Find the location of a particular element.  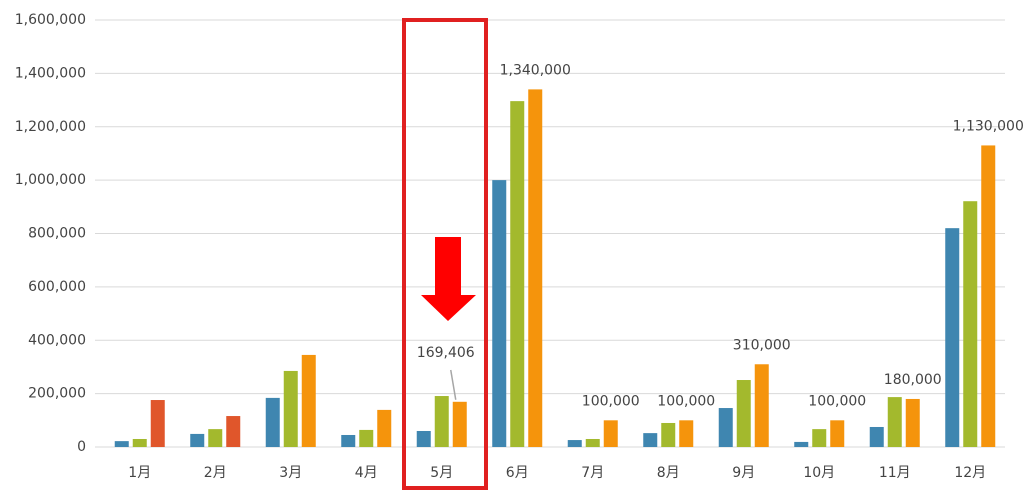

x-tick-label: 10月 is located at coordinates (819, 473).